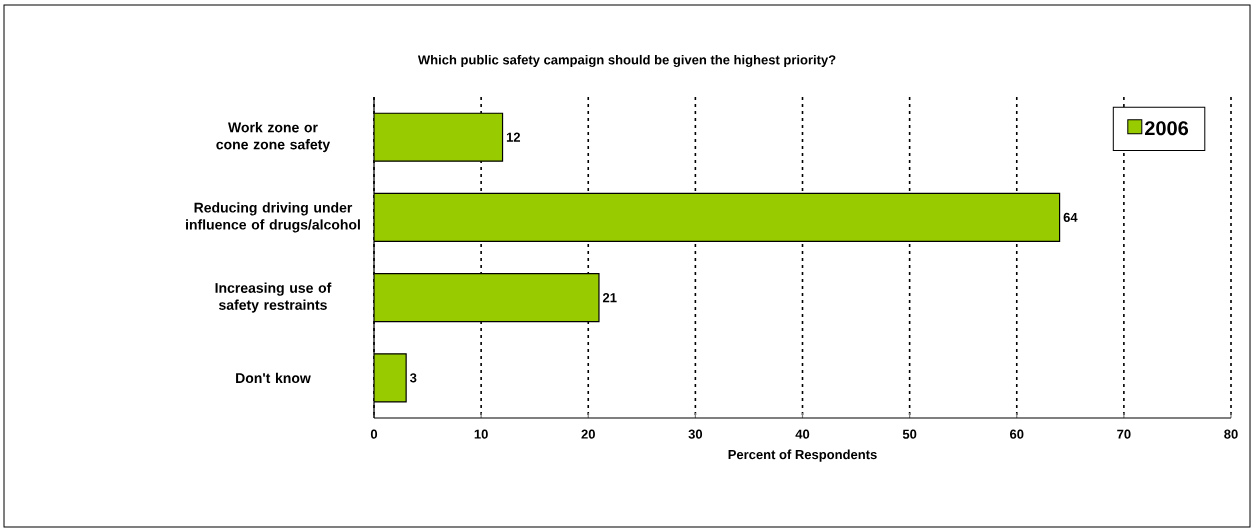  Describe the element at coordinates (626, 61) in the screenshot. I see `chart-title: Which public safety campaign should be given the highest priority?` at that location.